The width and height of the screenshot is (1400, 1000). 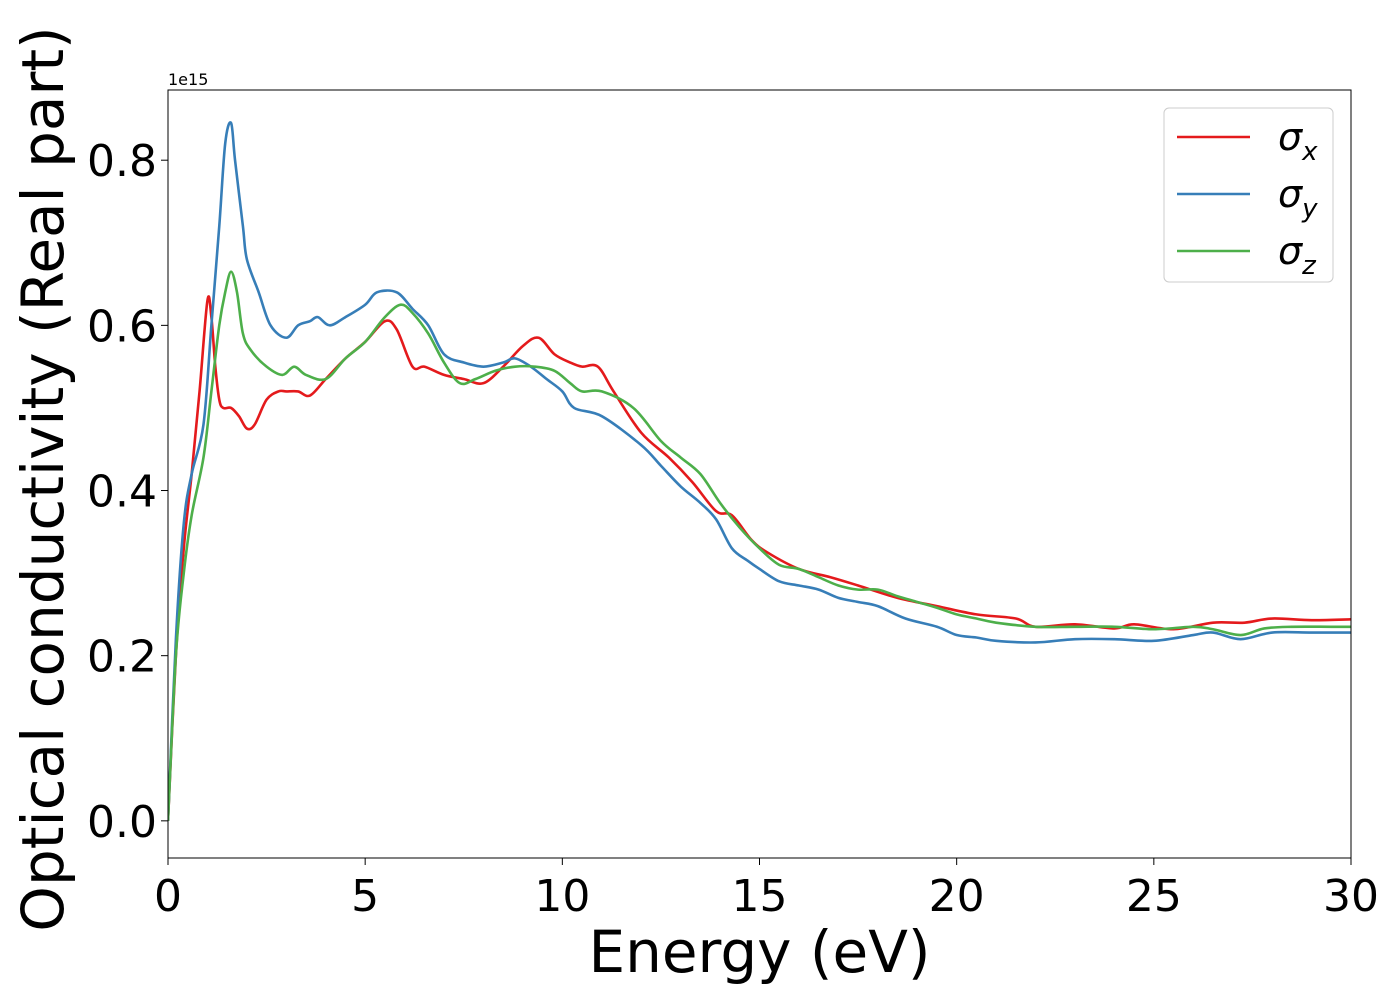 What do you see at coordinates (122, 822) in the screenshot?
I see `y-tick-label: 0.0` at bounding box center [122, 822].